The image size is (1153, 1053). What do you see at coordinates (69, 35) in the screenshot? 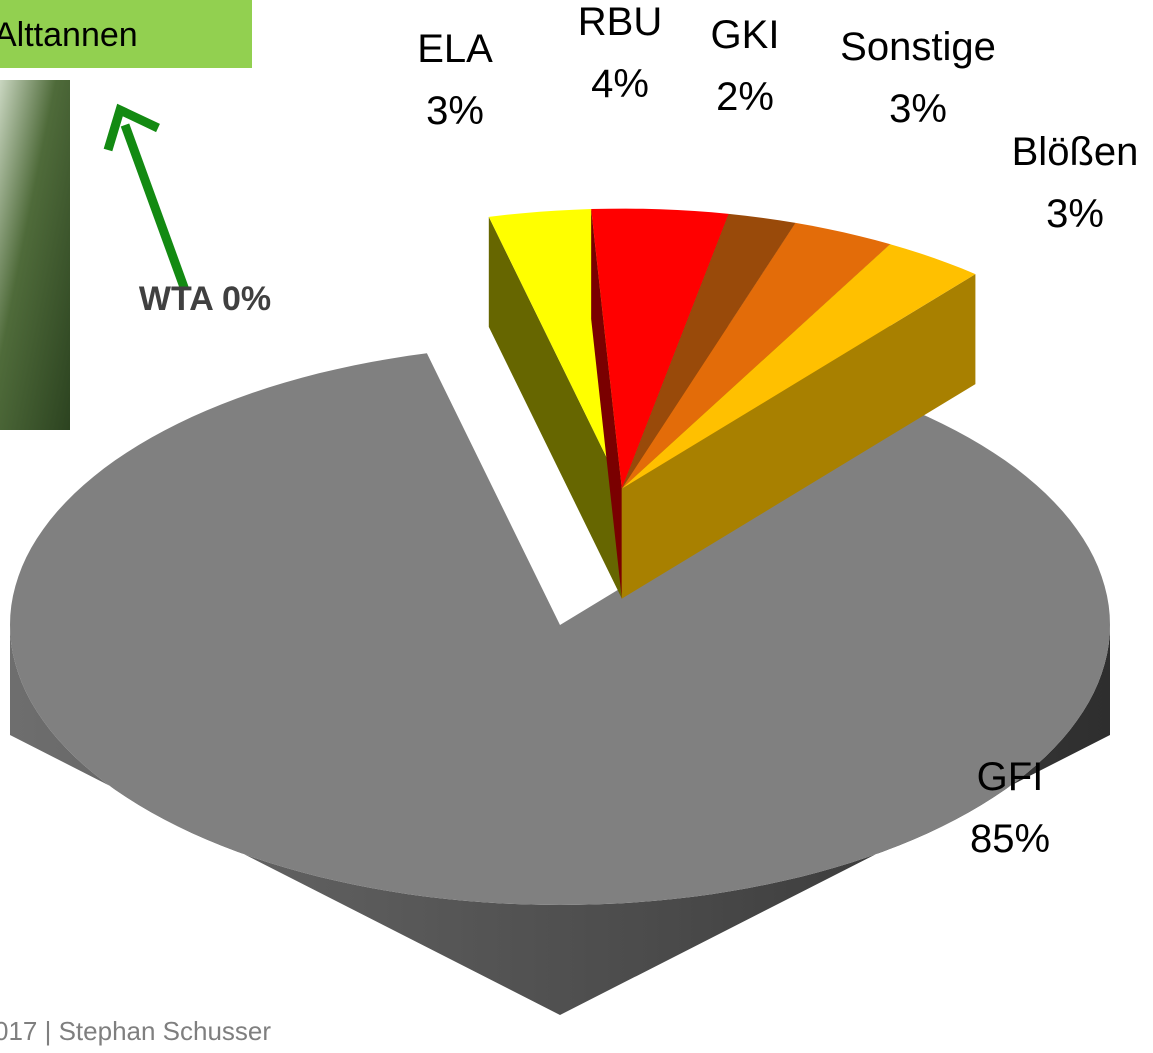
I see `header-label: Alttannen` at bounding box center [69, 35].